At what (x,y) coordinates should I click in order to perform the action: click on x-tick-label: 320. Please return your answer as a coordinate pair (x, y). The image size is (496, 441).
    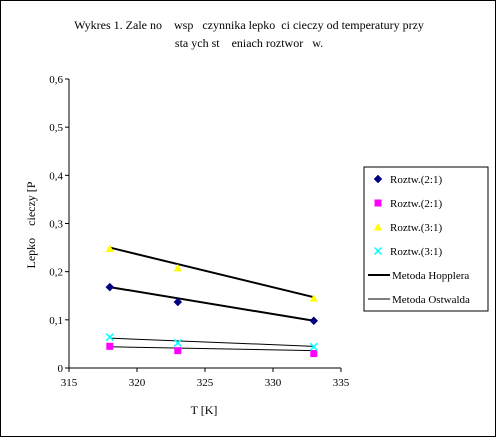
    Looking at the image, I should click on (137, 383).